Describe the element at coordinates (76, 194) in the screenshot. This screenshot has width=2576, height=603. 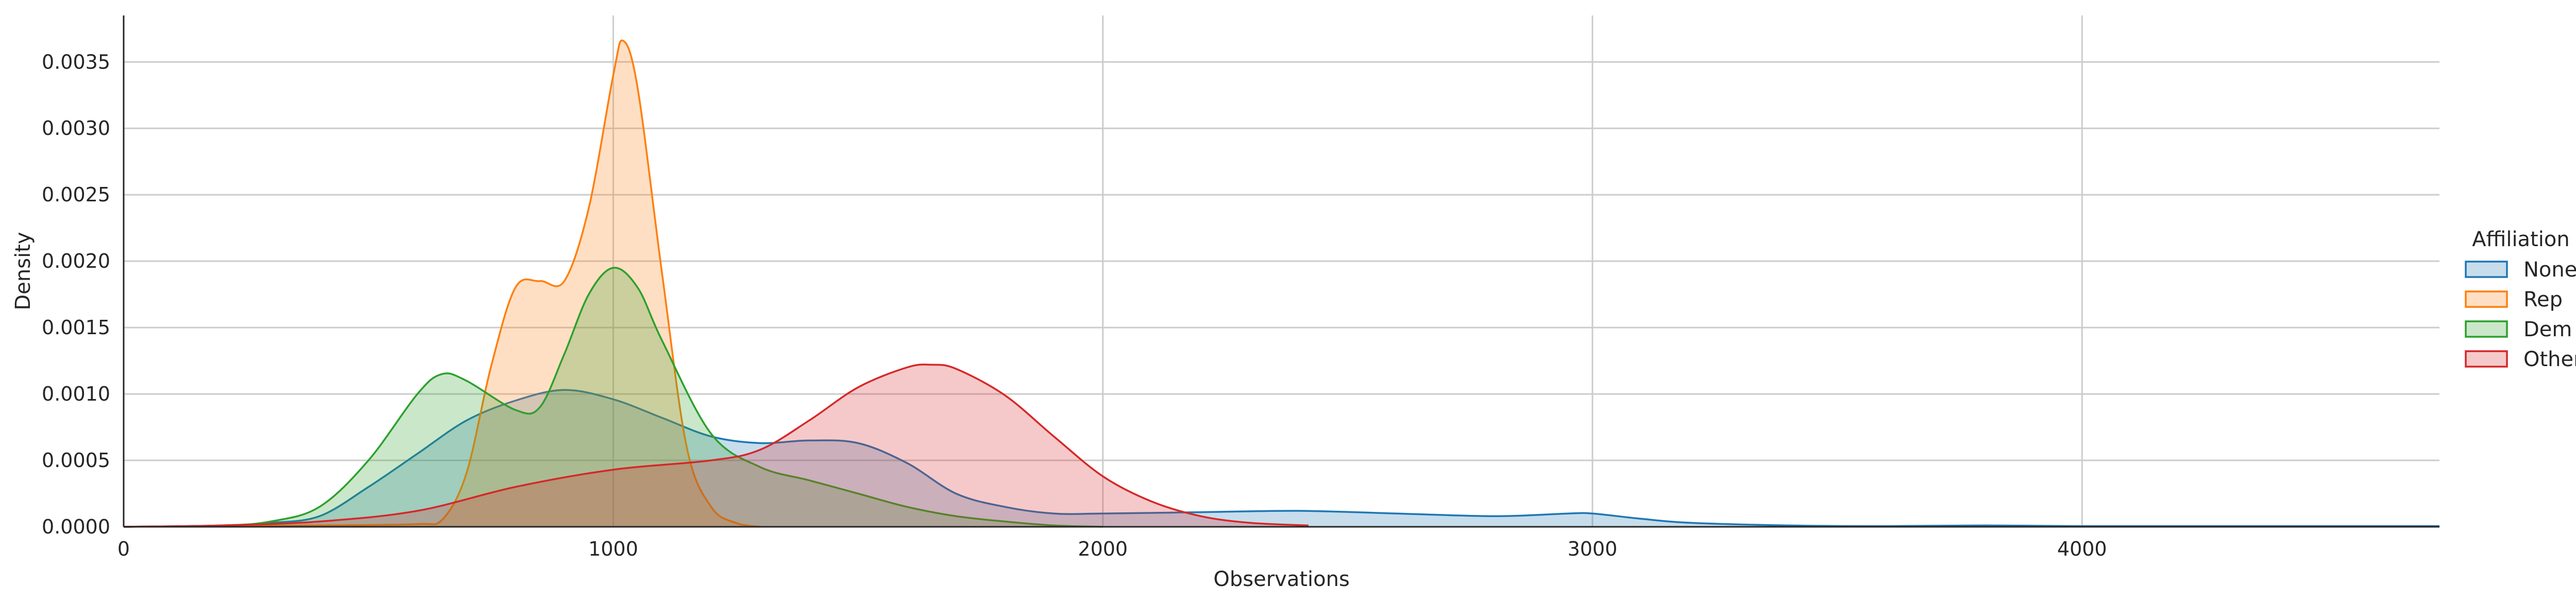
I see `y-tick-label: 0.0025` at that location.